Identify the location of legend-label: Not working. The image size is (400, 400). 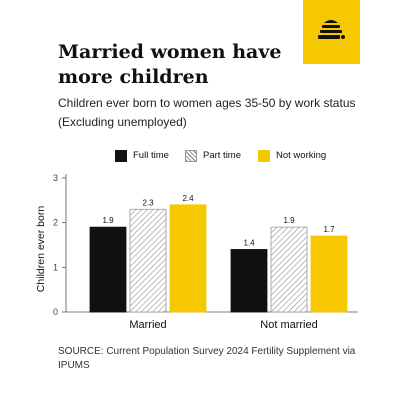
(301, 155).